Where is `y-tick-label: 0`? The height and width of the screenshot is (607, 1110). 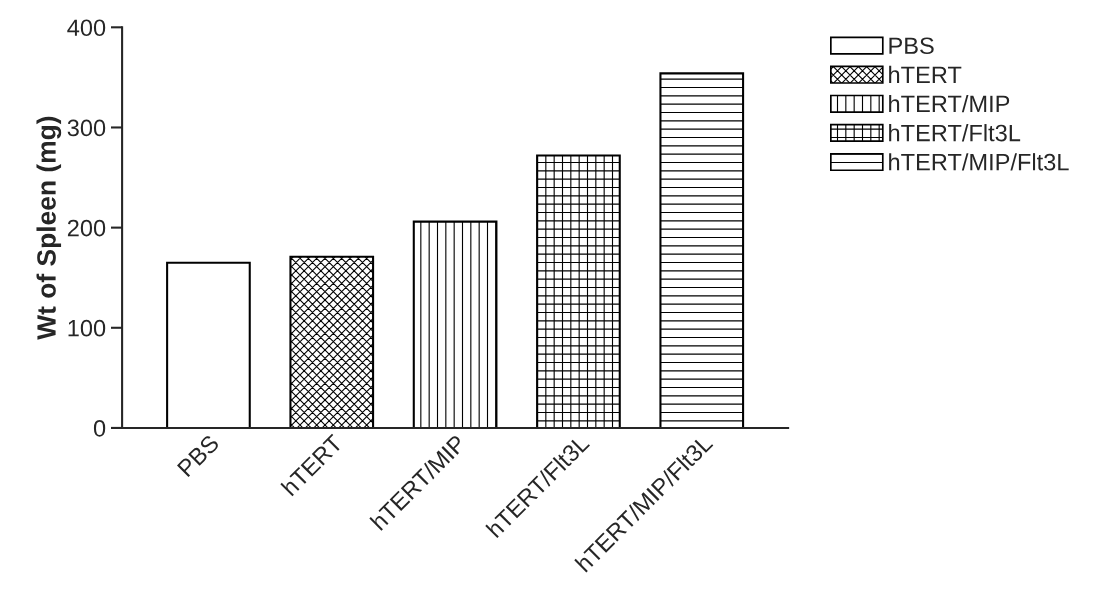 y-tick-label: 0 is located at coordinates (99, 428).